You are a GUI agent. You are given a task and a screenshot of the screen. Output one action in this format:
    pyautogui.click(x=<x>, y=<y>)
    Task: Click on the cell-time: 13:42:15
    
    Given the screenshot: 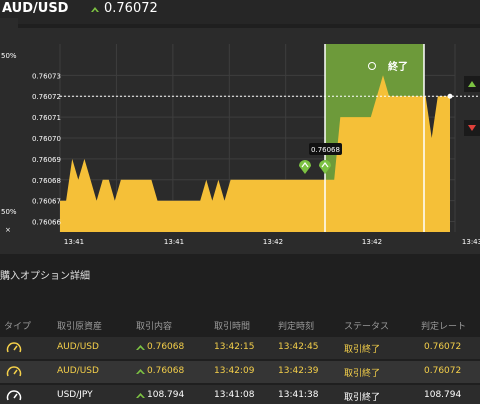 What is the action you would take?
    pyautogui.click(x=234, y=347)
    